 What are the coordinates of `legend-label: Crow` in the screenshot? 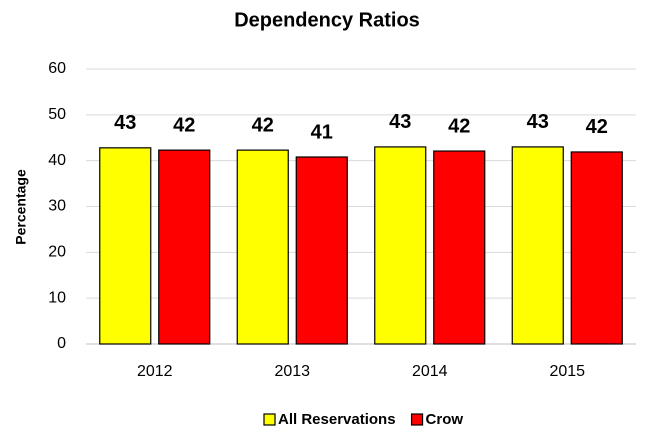 It's located at (445, 419).